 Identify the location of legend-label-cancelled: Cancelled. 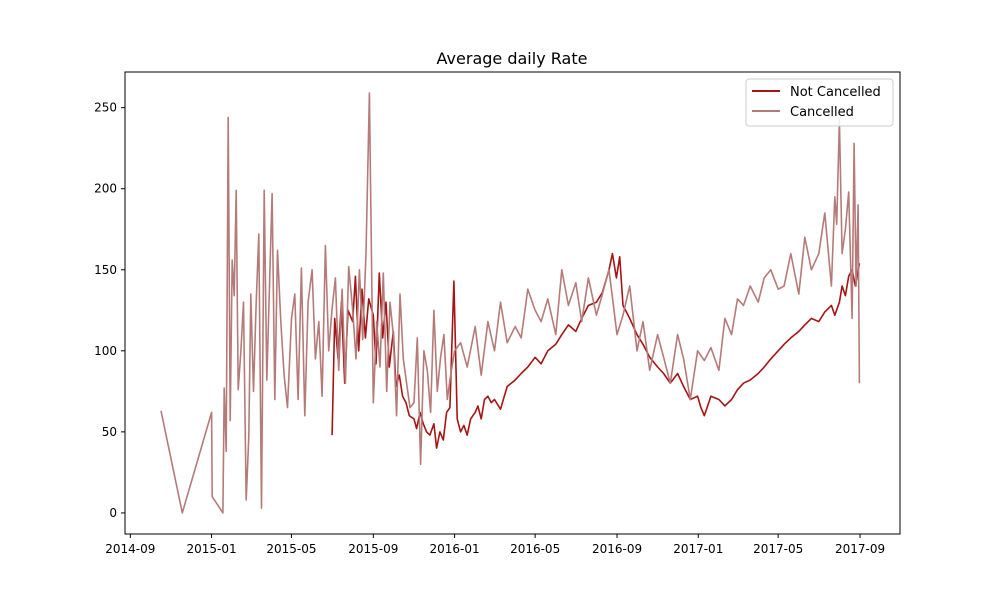
(822, 112).